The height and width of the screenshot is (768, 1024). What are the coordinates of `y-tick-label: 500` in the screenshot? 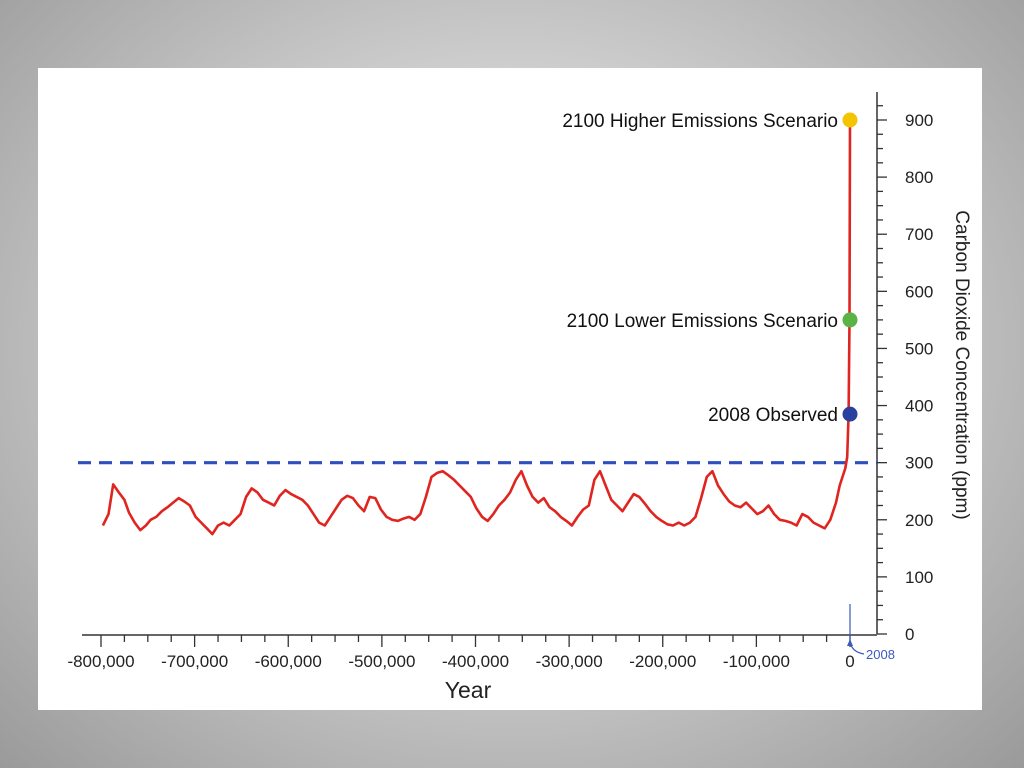 It's located at (919, 348).